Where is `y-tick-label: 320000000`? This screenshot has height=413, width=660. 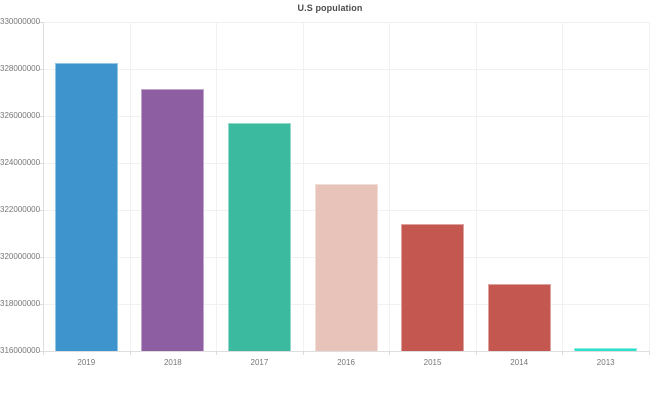
y-tick-label: 320000000 is located at coordinates (20, 256).